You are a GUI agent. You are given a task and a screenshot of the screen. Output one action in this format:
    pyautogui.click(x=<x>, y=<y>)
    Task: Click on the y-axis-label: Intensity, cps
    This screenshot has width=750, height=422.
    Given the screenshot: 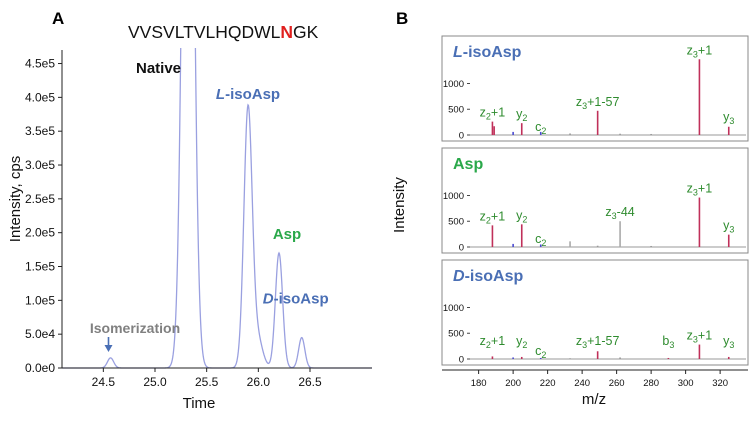 What is the action you would take?
    pyautogui.click(x=15, y=199)
    